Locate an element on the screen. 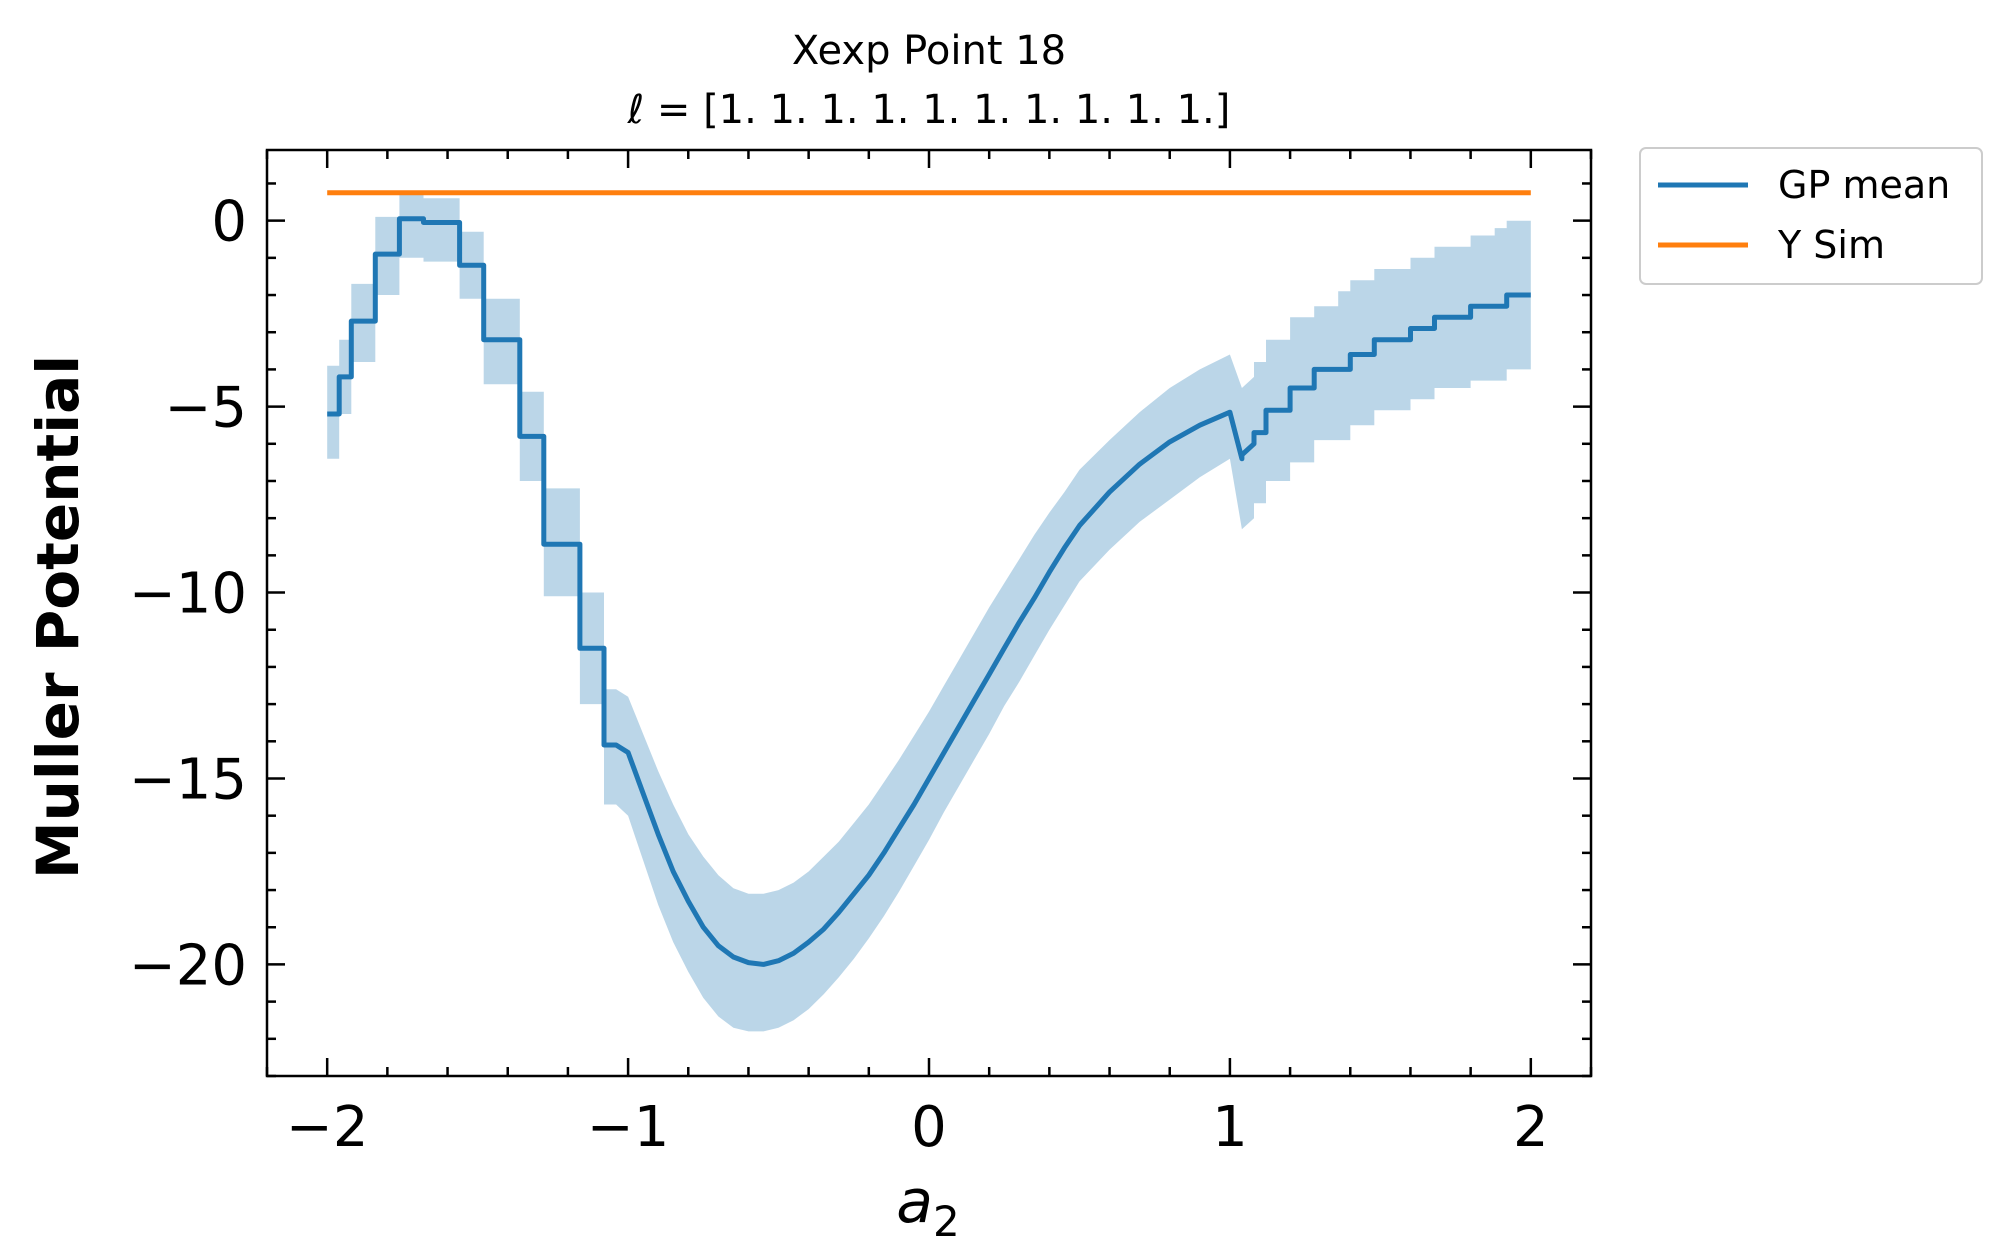 The image size is (2001, 1260). x-tick-label: 0 is located at coordinates (929, 1127).